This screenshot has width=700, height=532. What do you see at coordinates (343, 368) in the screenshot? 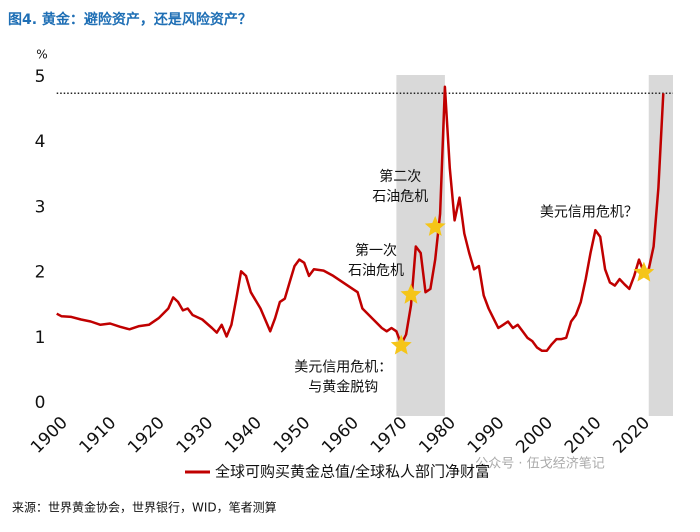
I see `annotation-text: 美元信用危机：` at bounding box center [343, 368].